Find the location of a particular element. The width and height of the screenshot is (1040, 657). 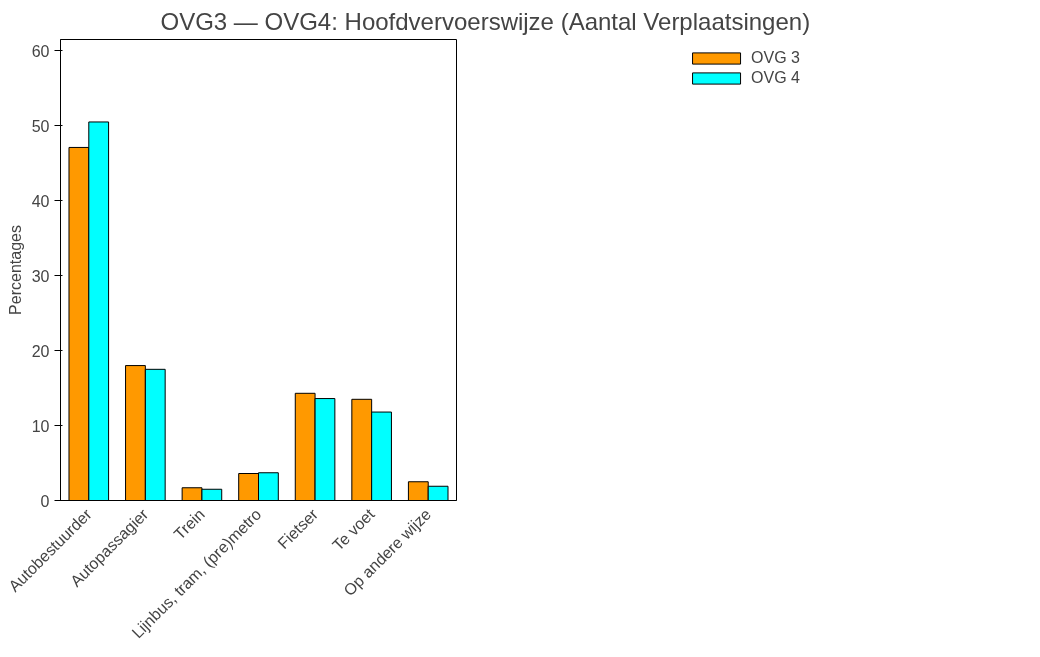

y-tick-label: 10 is located at coordinates (40, 426).